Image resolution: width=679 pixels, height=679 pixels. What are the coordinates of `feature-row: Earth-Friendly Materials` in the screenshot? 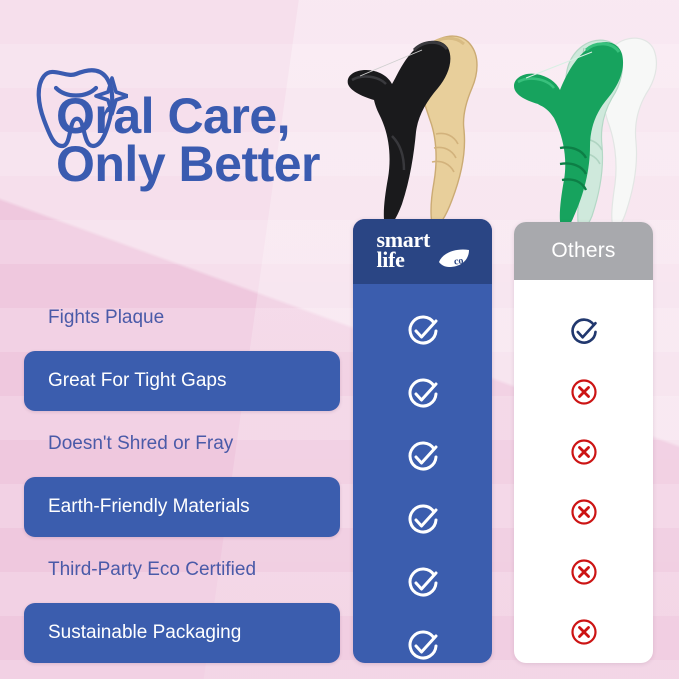 It's located at (182, 507).